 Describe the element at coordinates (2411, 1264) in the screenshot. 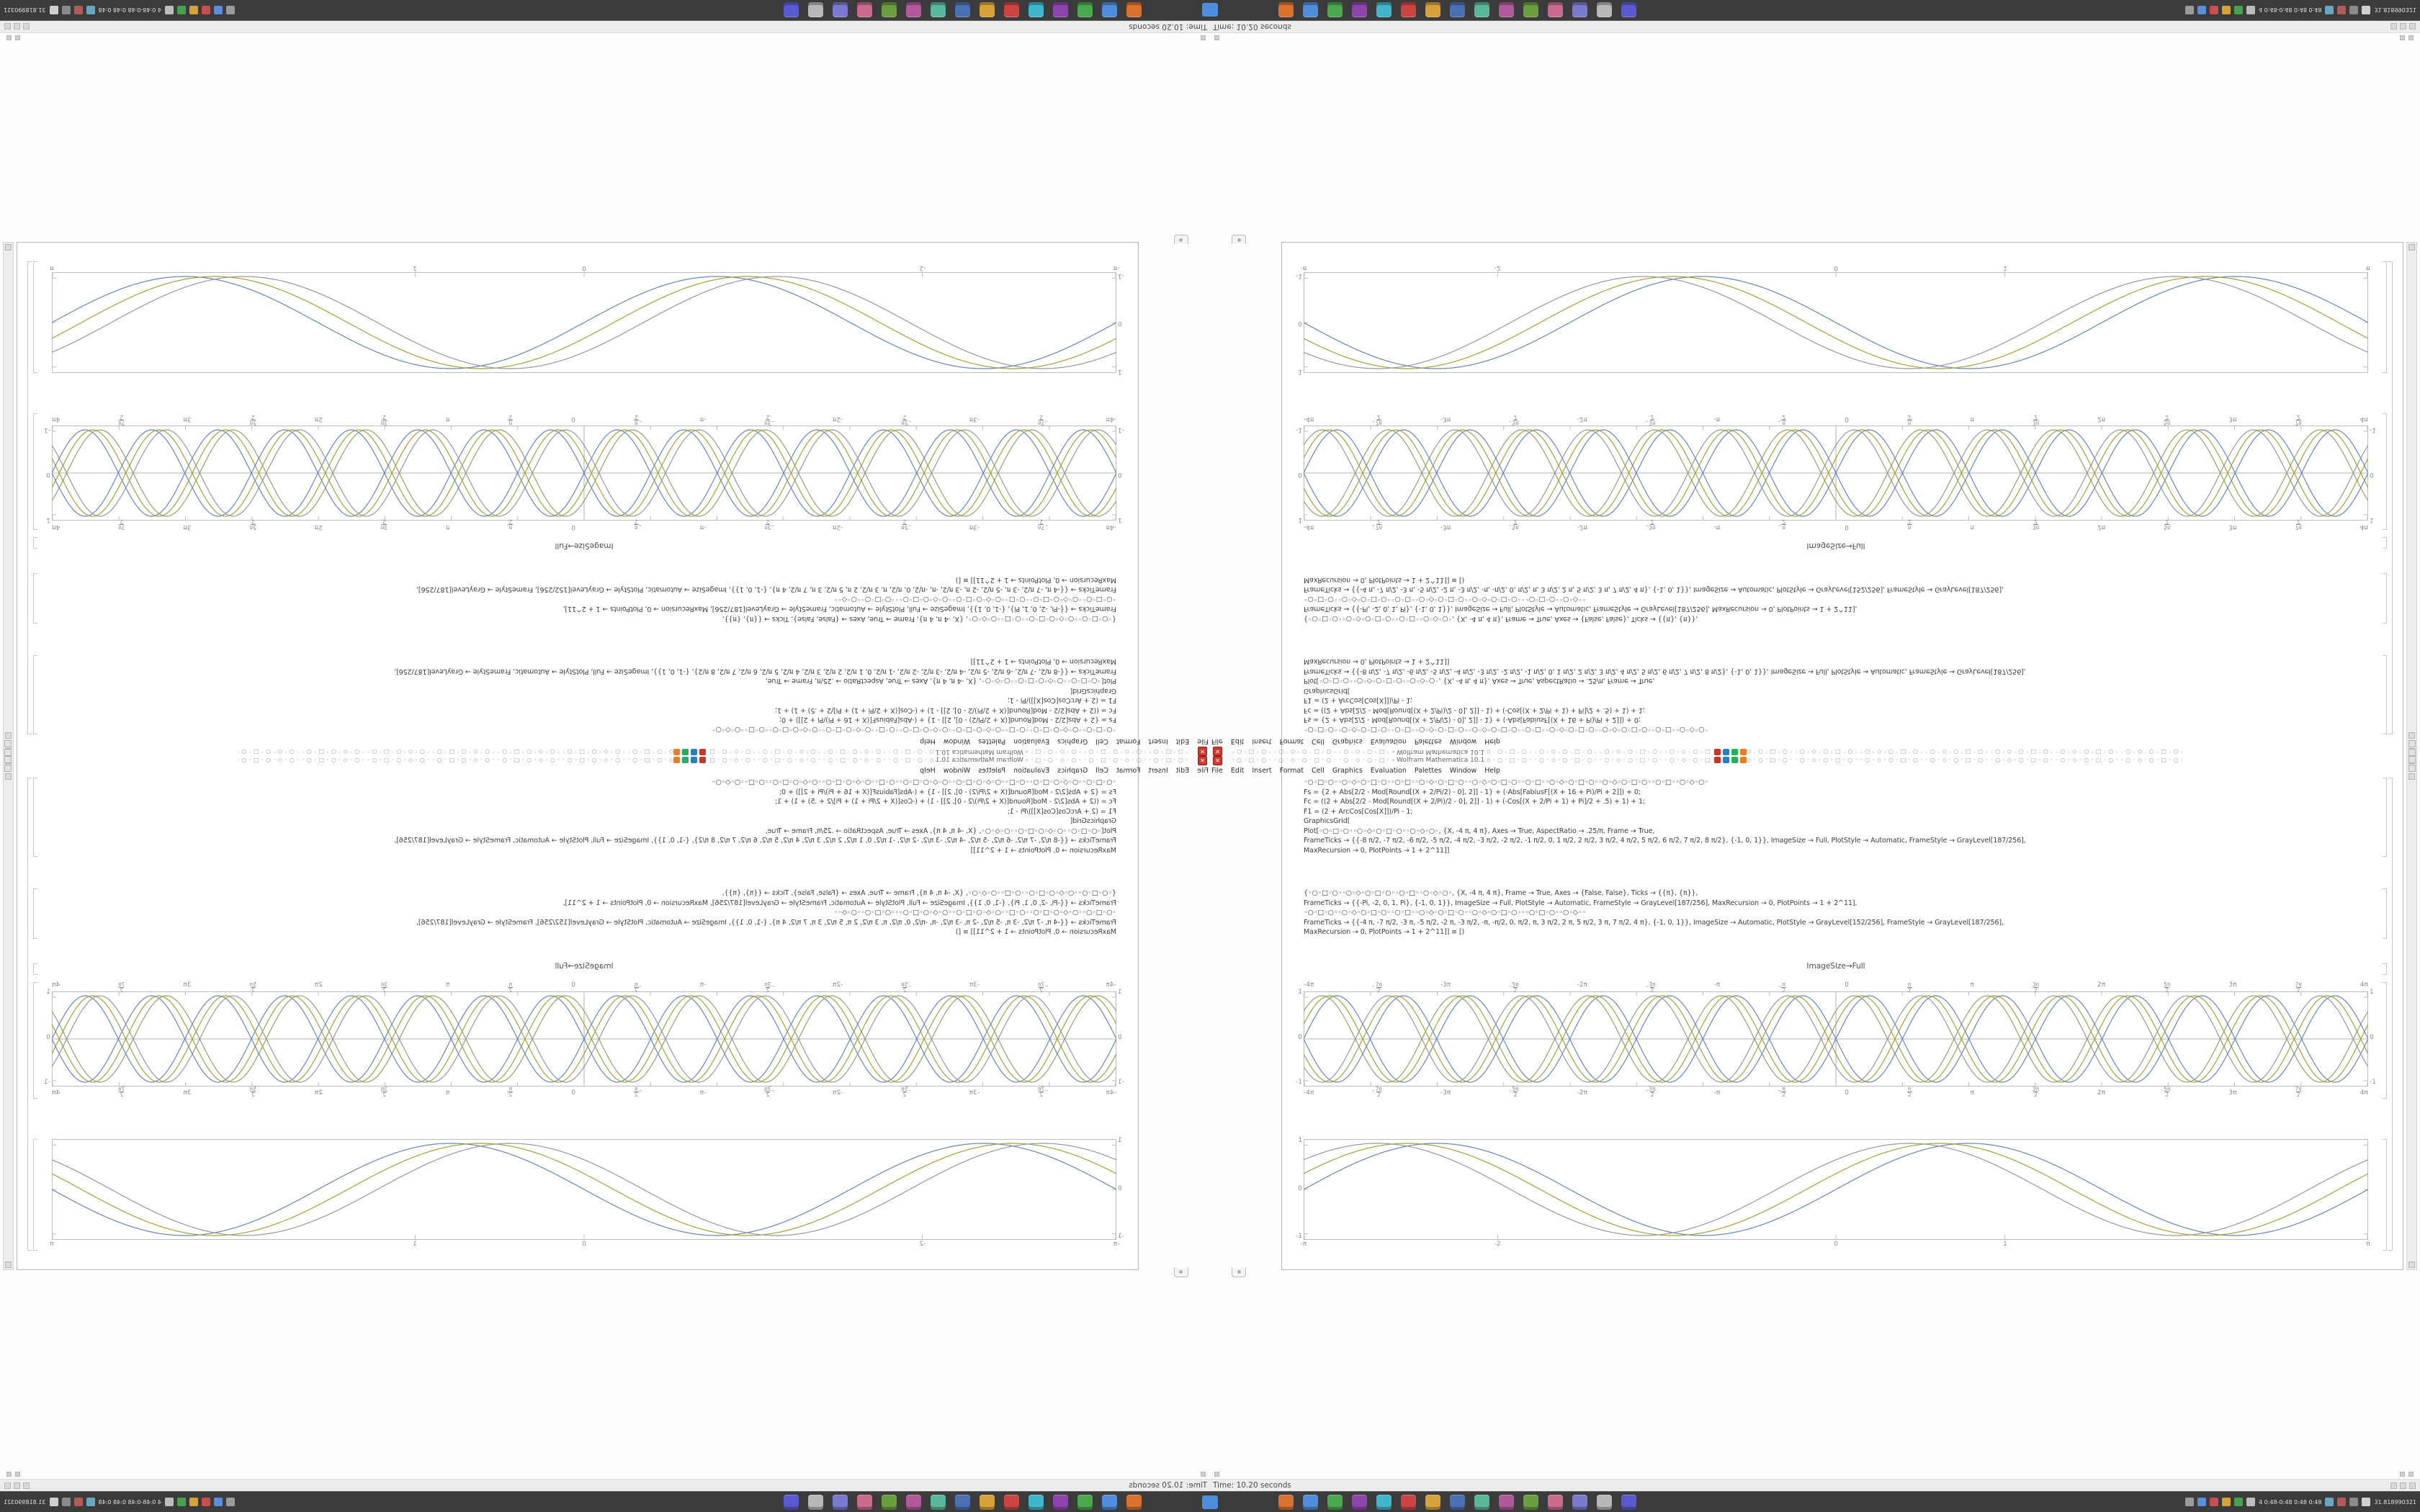

I see `scroll-end-icon` at that location.